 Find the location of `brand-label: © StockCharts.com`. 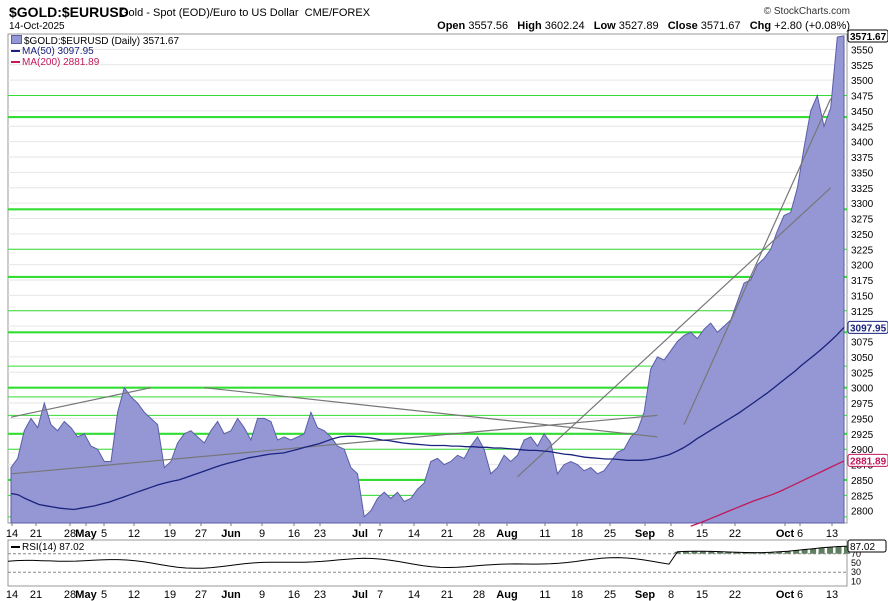

brand-label: © StockCharts.com is located at coordinates (806, 11).